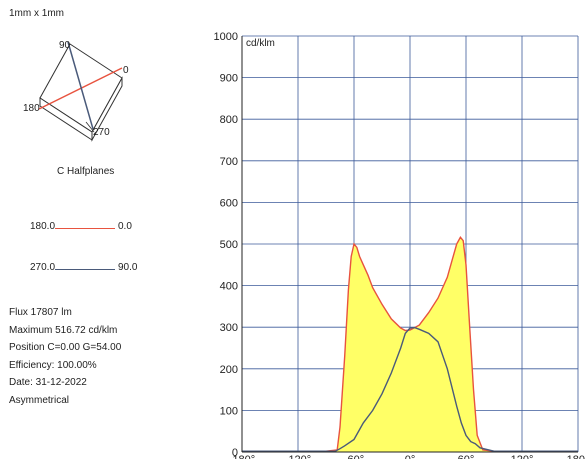 The image size is (585, 459). I want to click on y-tick-label: 700, so click(229, 162).